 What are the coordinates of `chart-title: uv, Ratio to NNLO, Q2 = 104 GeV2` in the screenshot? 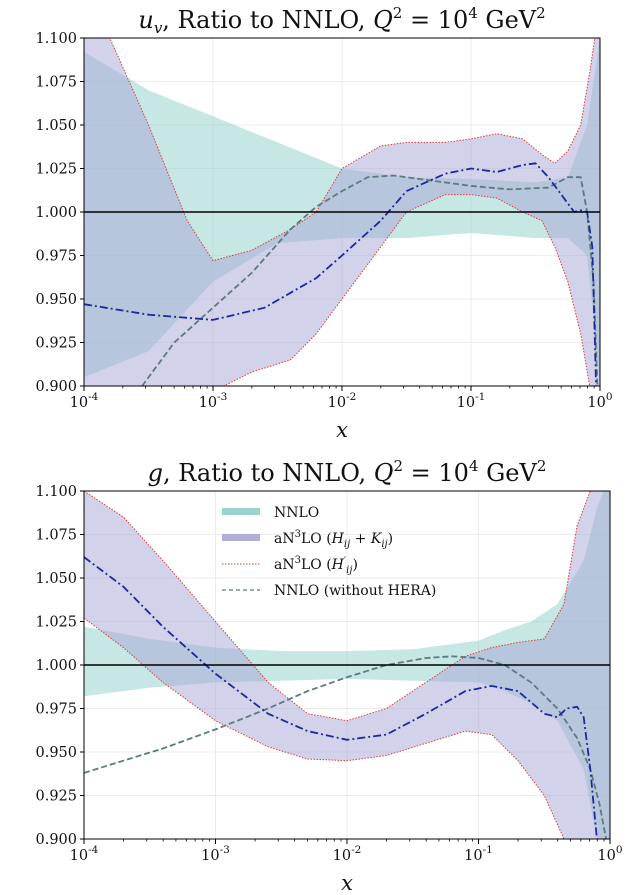 It's located at (341, 20).